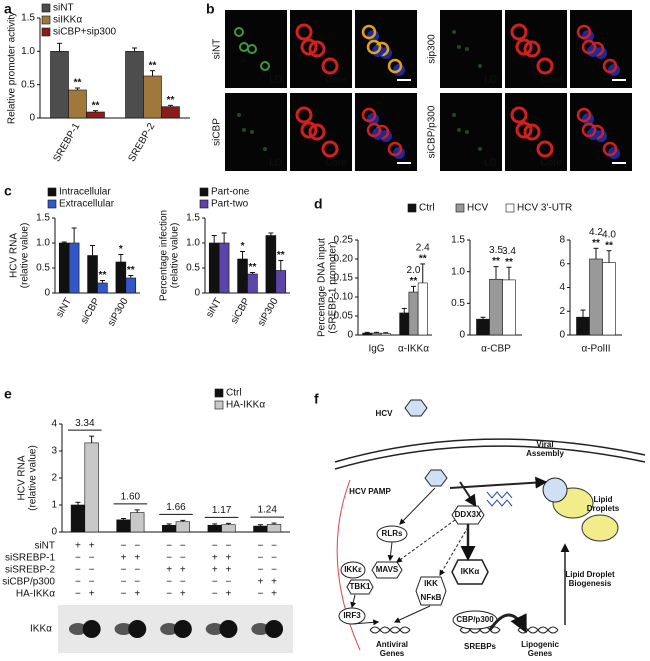 The height and width of the screenshot is (661, 650). What do you see at coordinates (44, 546) in the screenshot?
I see `row-label: siNT` at bounding box center [44, 546].